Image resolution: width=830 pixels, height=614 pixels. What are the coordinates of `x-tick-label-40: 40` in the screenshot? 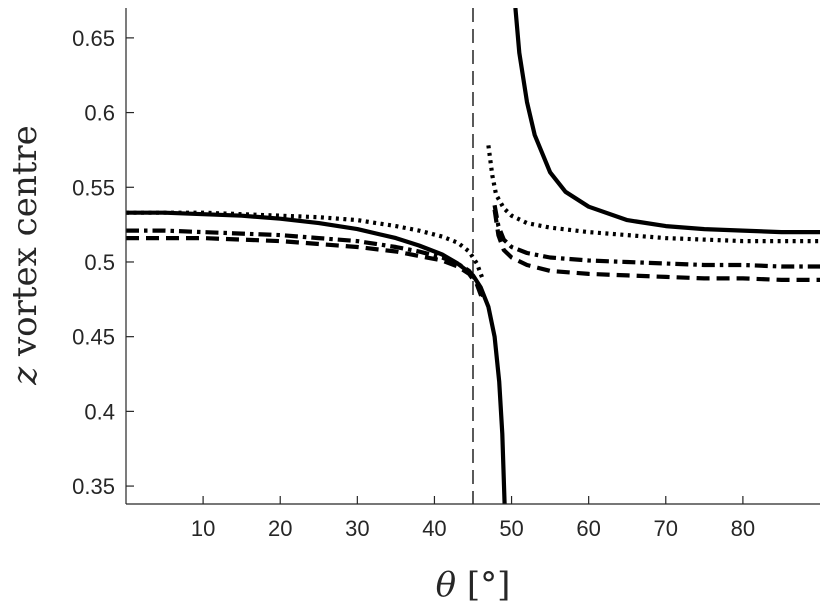 It's located at (434, 528).